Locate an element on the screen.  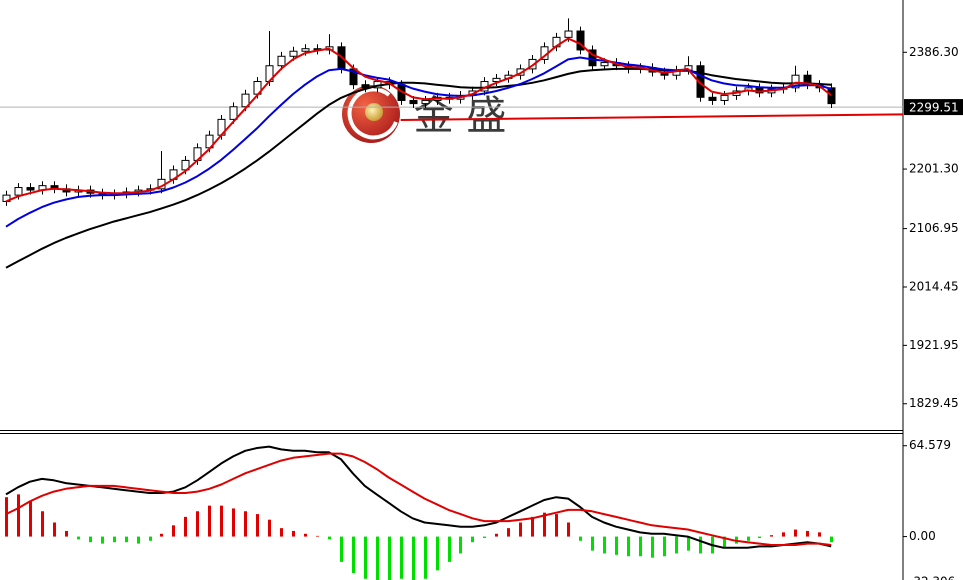
y-tick-label: 2386.30 is located at coordinates (934, 52).